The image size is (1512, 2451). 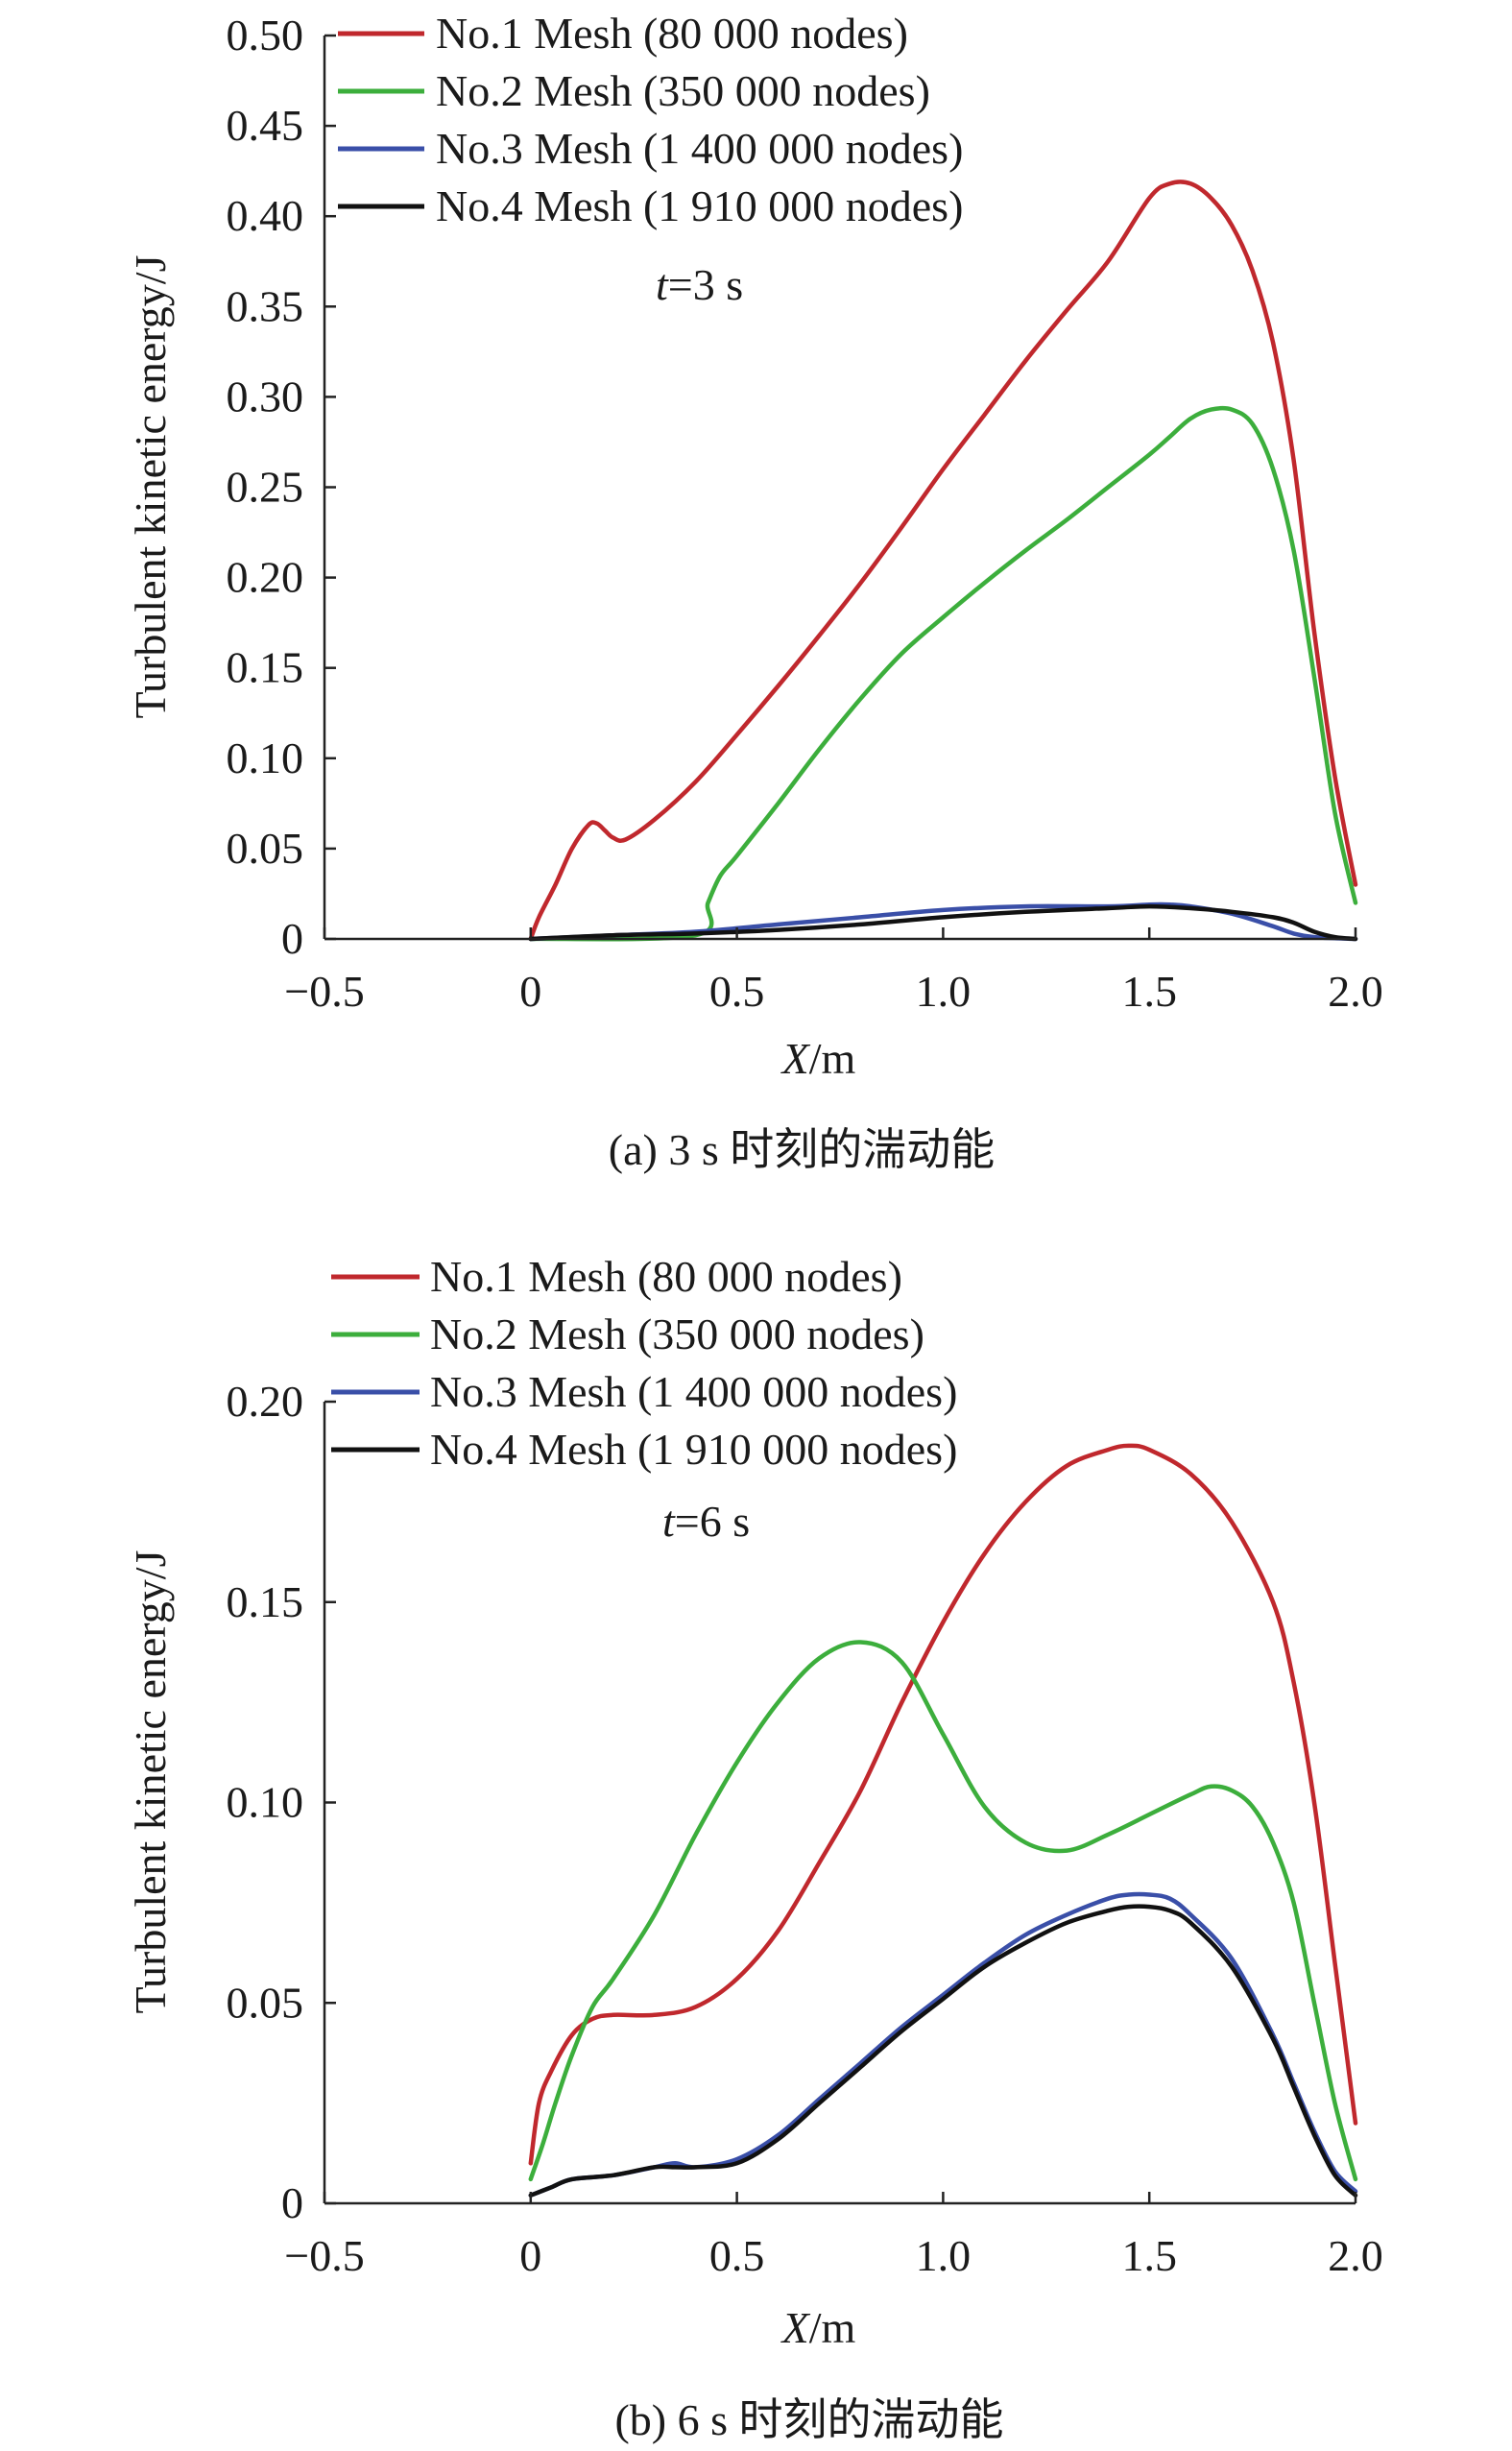 I want to click on panel-a-x-tick-label: 2.0, so click(x=1355, y=992).